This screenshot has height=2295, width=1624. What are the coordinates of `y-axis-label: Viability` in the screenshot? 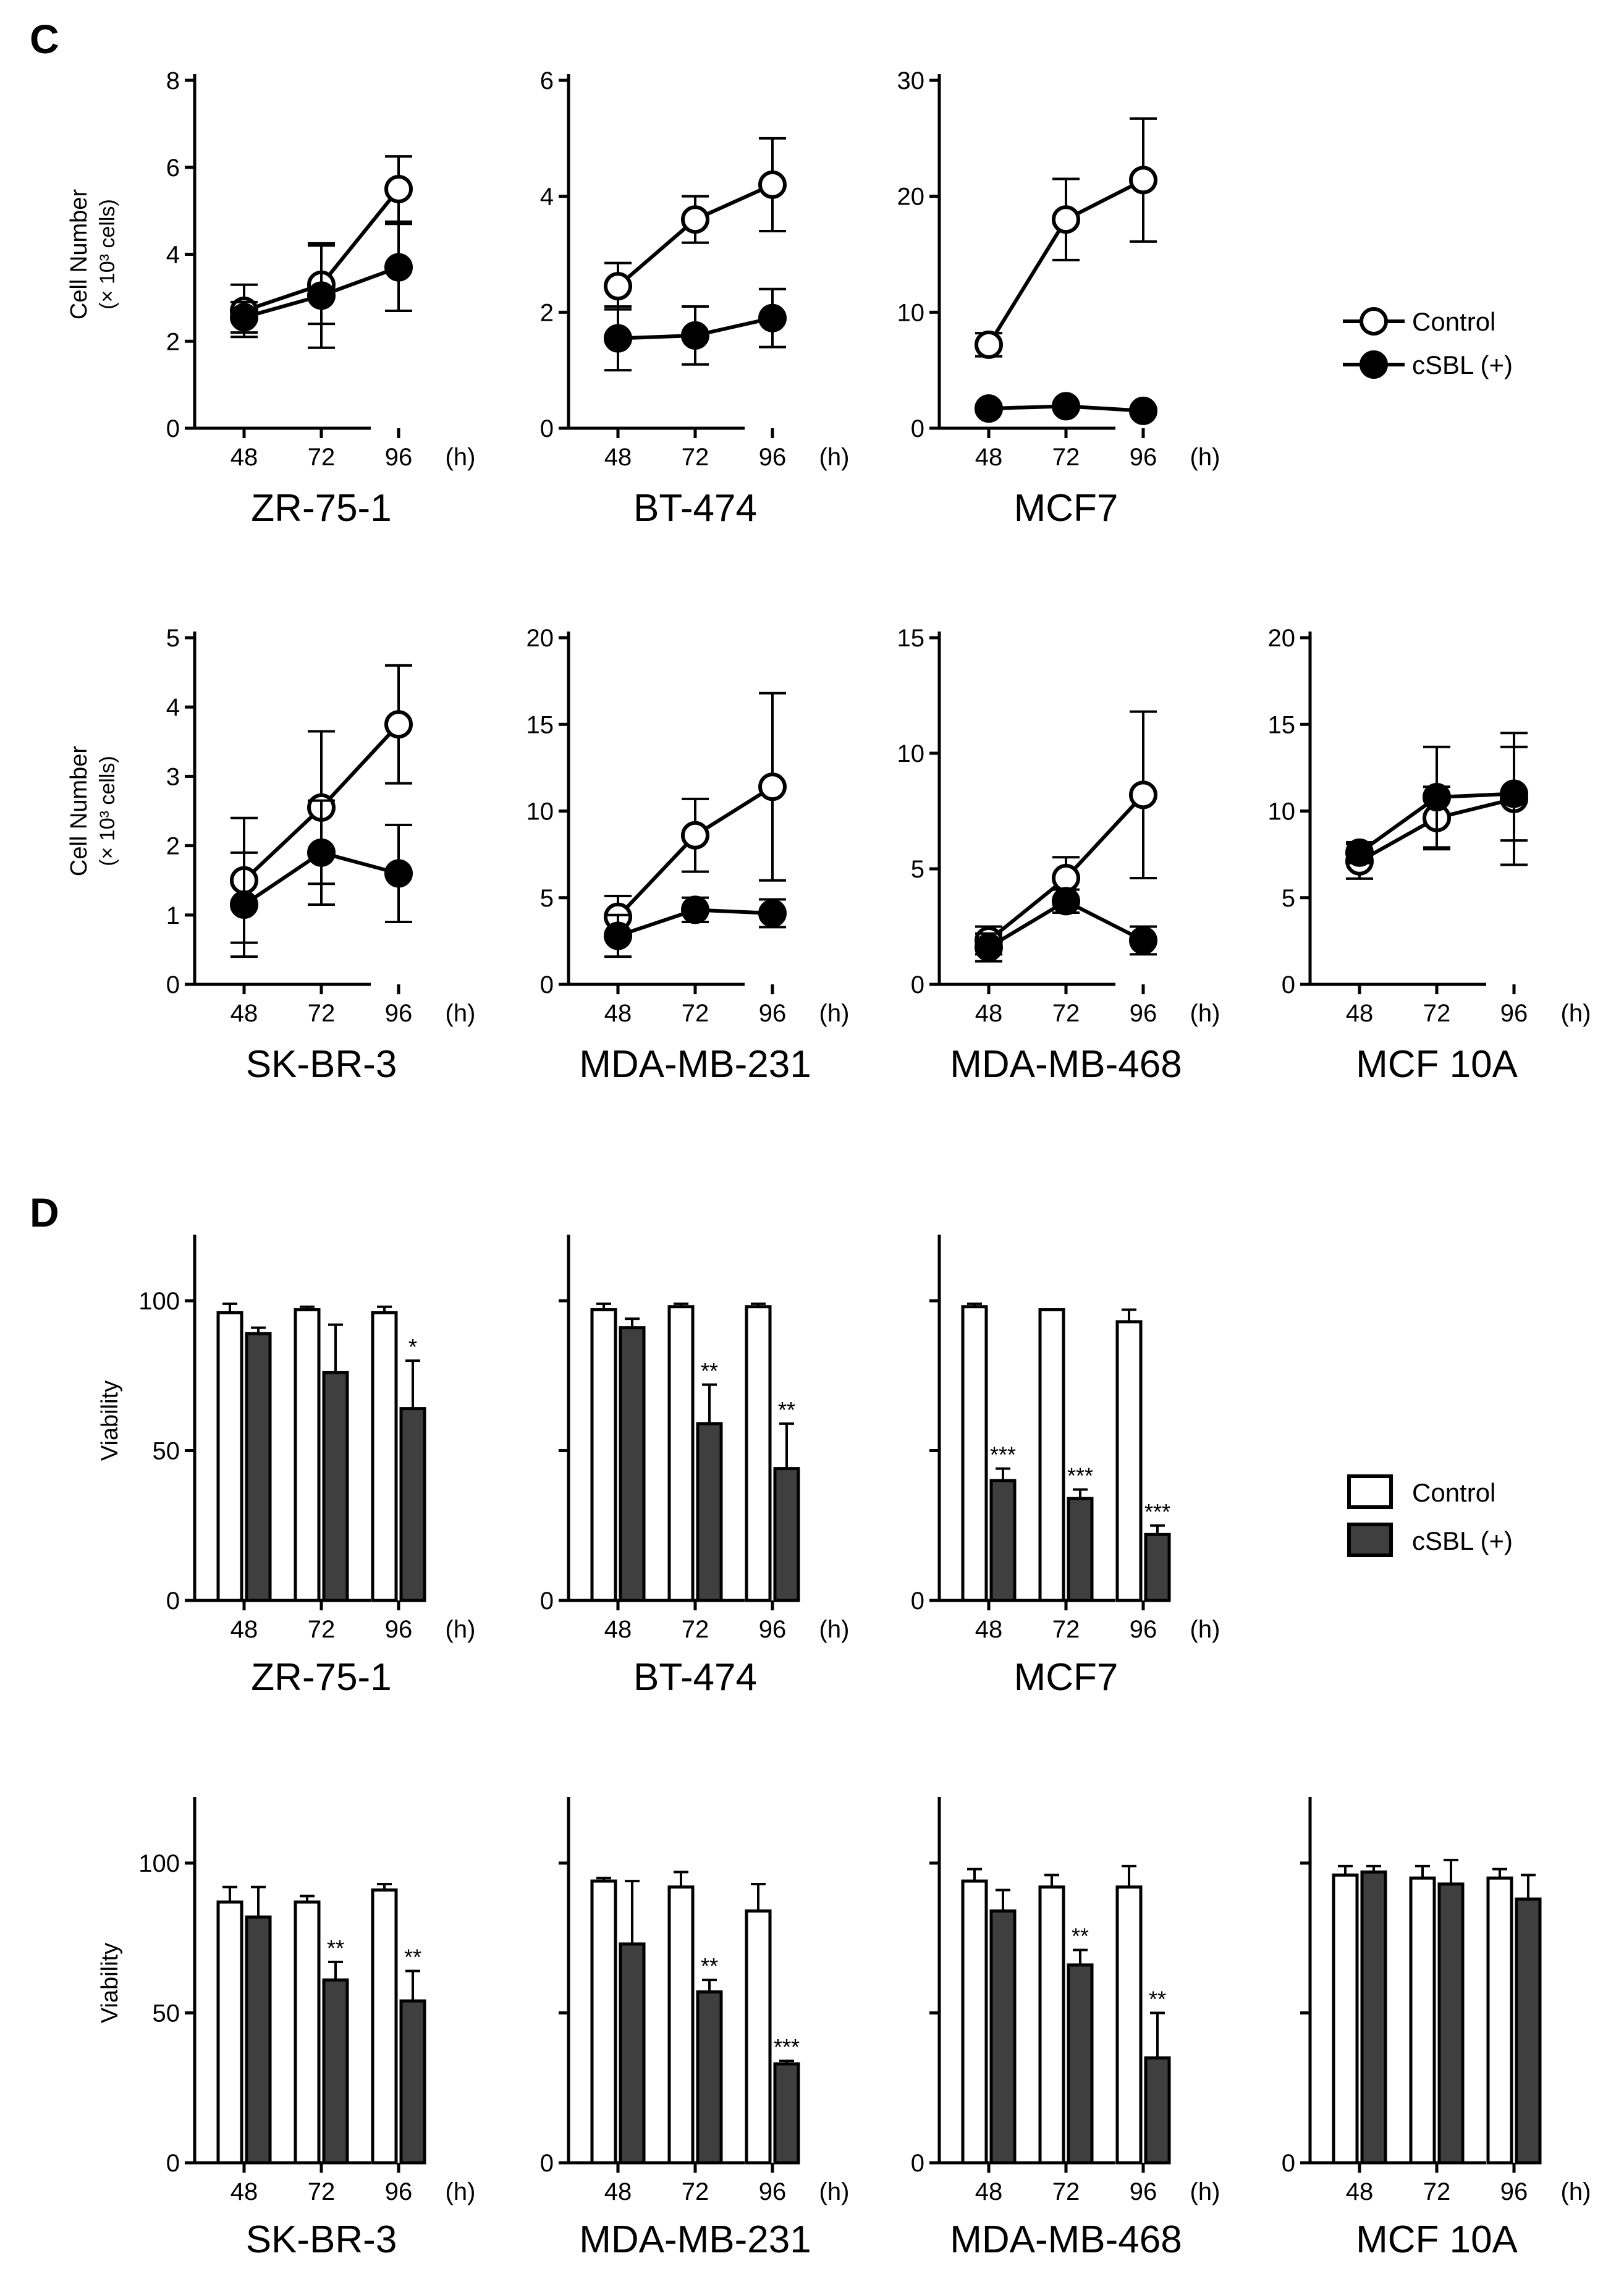 It's located at (110, 1983).